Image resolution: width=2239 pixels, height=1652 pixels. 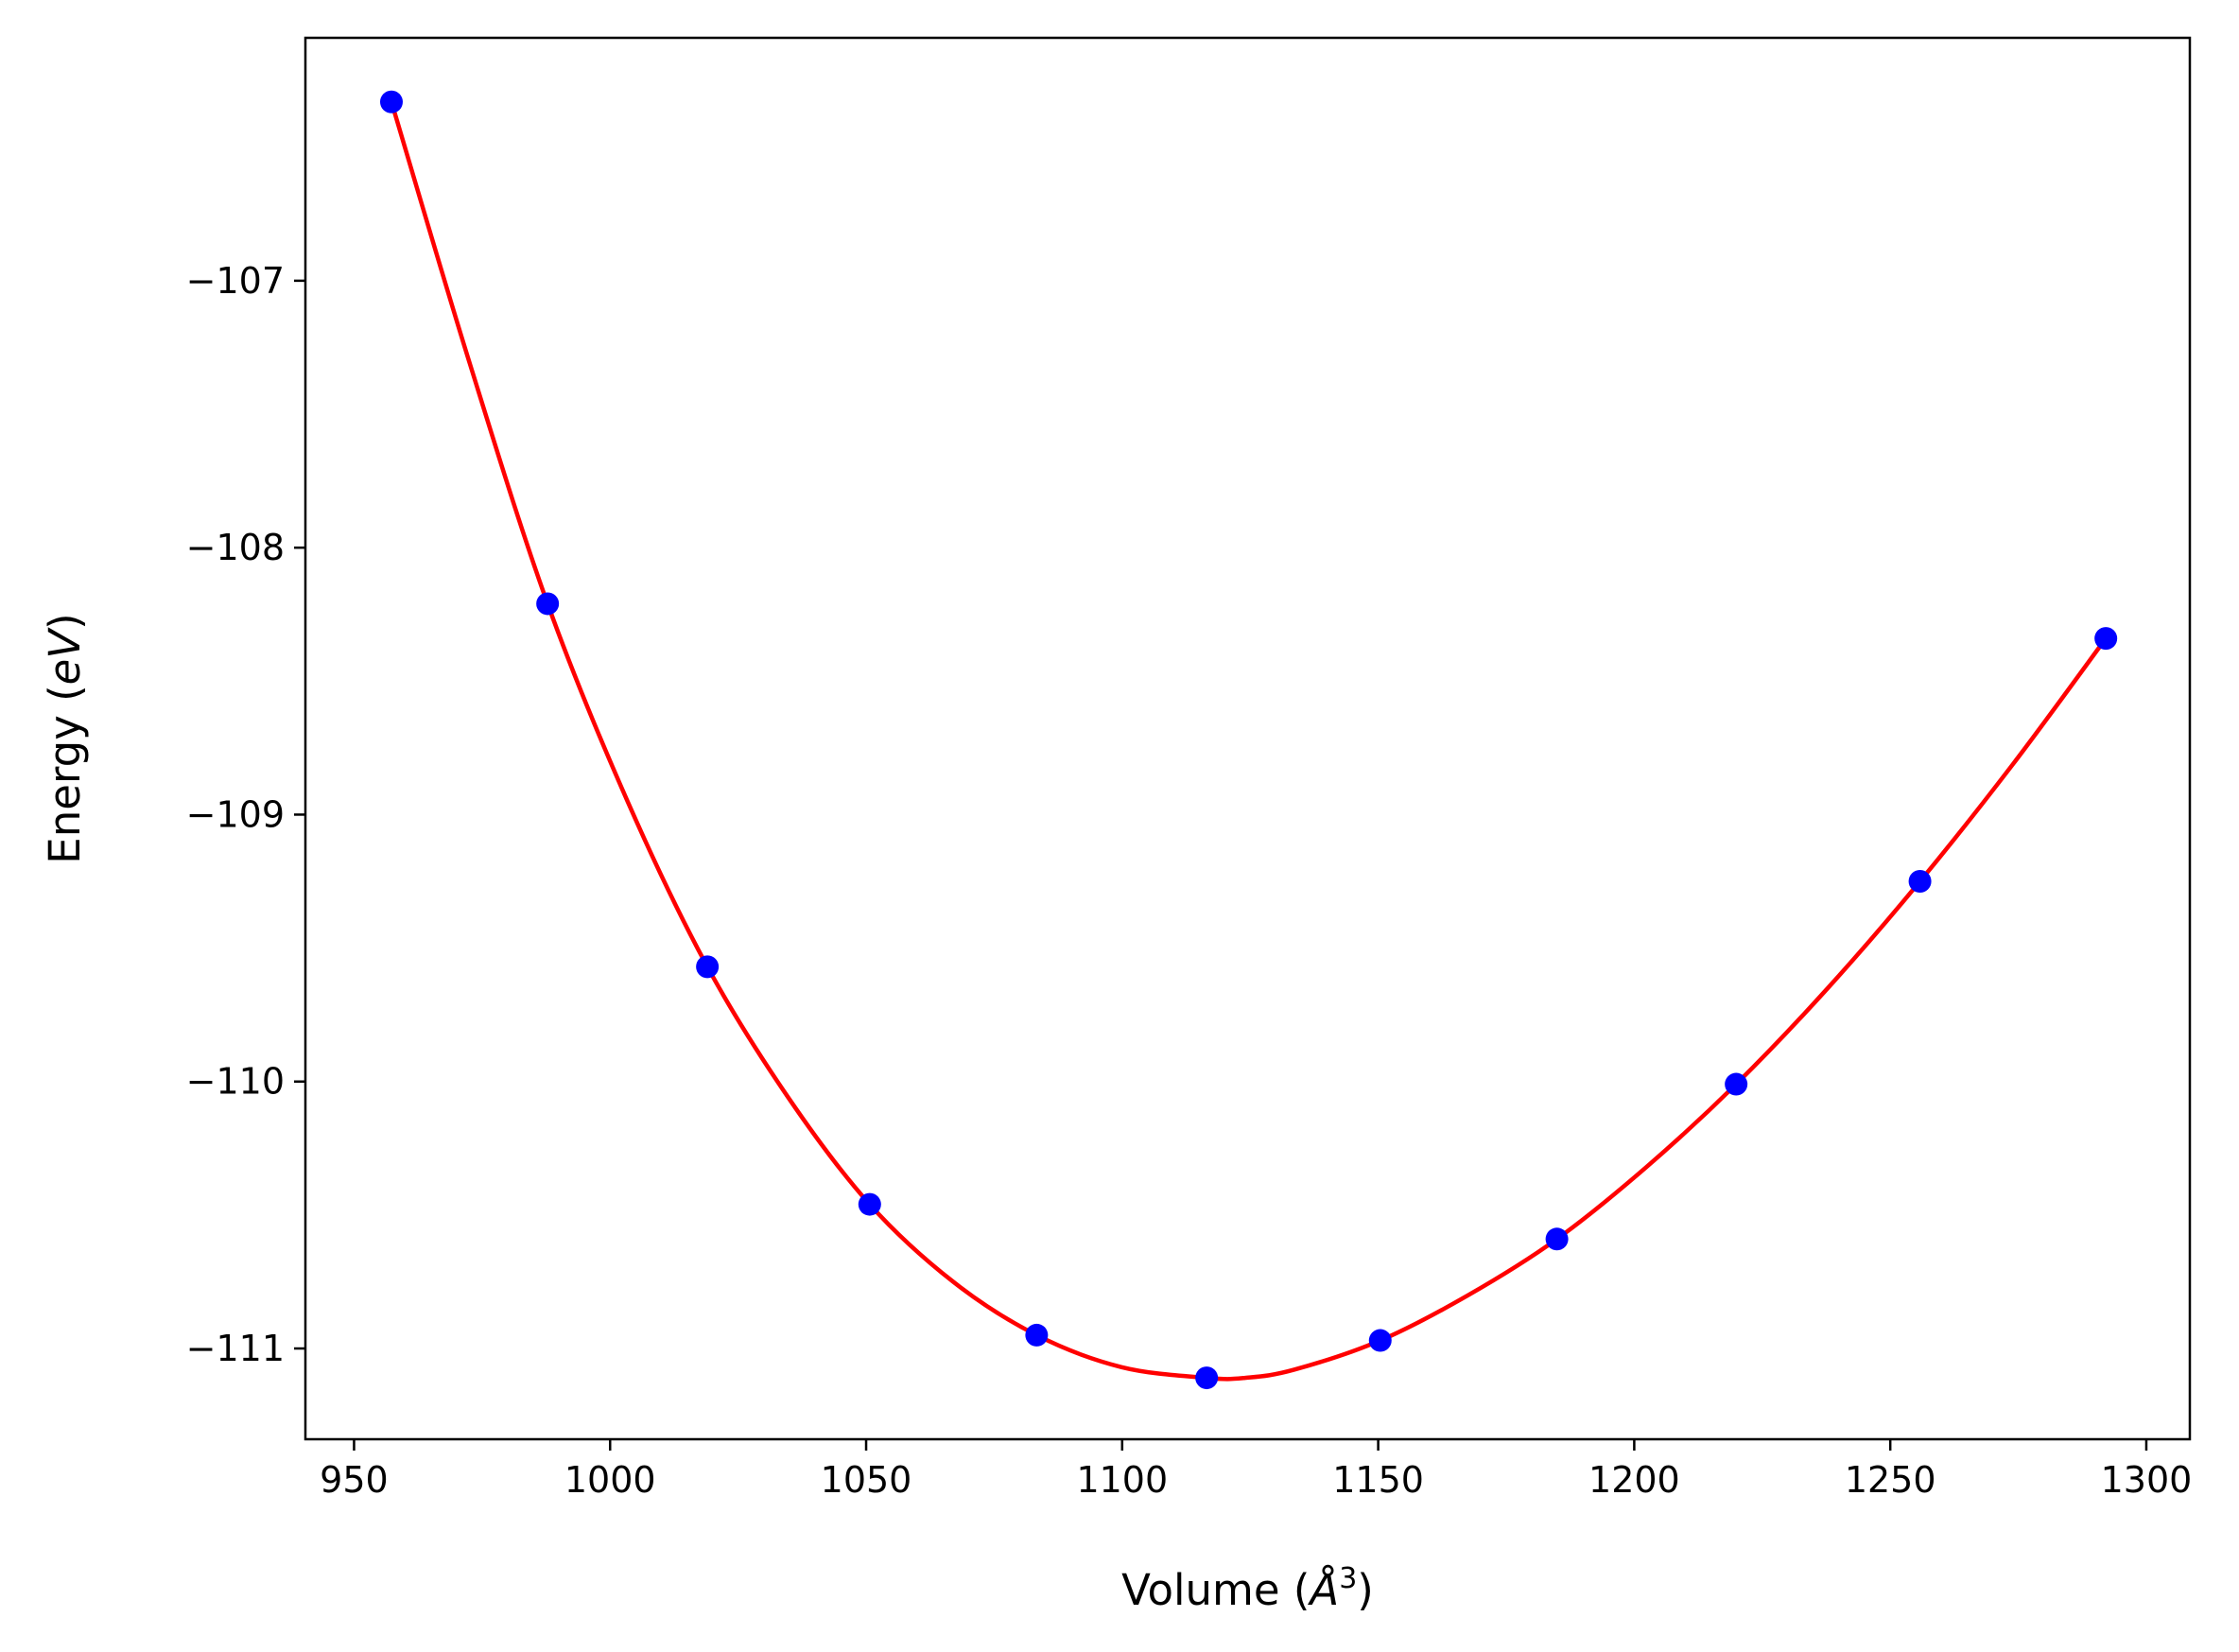 What do you see at coordinates (236, 1082) in the screenshot?
I see `y-tick-label: −110` at bounding box center [236, 1082].